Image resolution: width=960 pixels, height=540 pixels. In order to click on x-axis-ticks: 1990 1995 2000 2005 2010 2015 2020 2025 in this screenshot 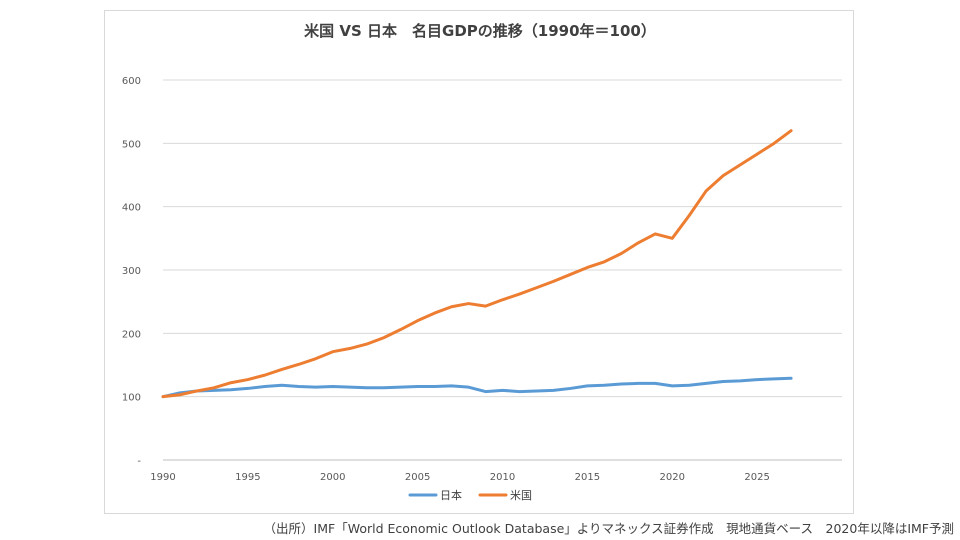, I will do `click(460, 477)`.